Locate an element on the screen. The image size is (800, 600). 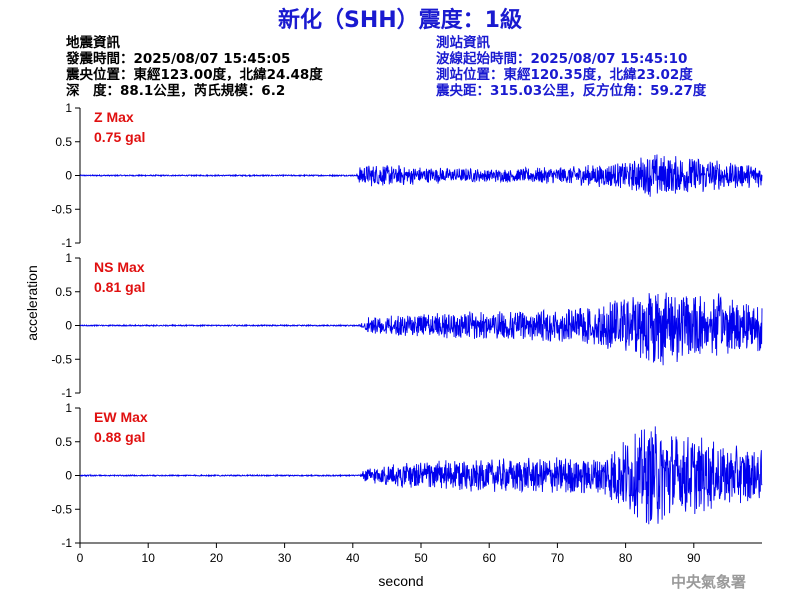
epicentral-distance: 震央距：315.03公里，反方位角：59.27度 is located at coordinates (571, 91).